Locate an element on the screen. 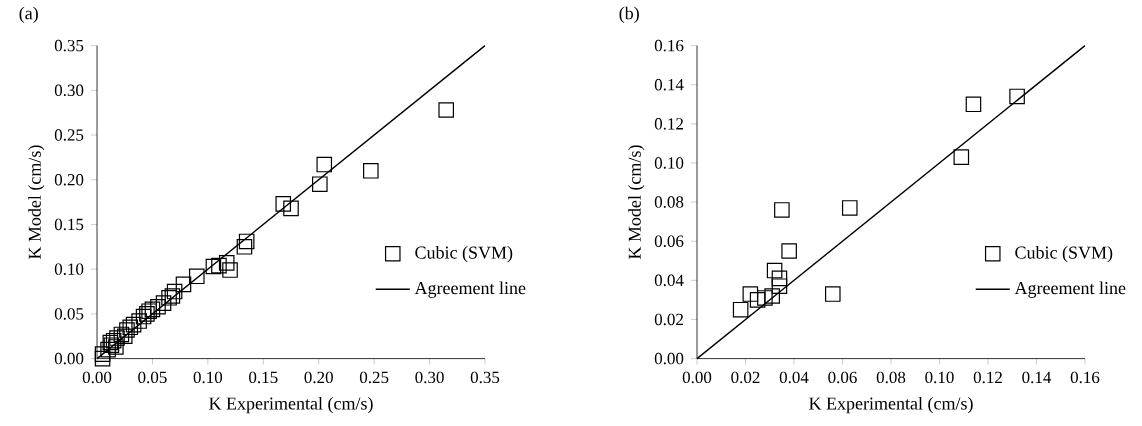 The width and height of the screenshot is (1142, 426). y-tick-label: 0.02 is located at coordinates (668, 319).